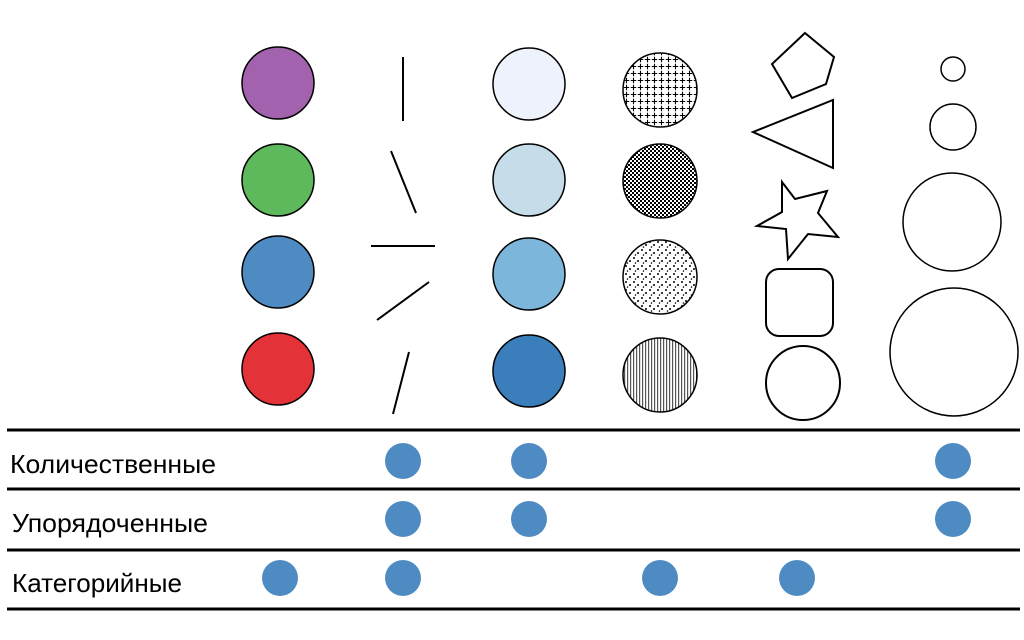 The width and height of the screenshot is (1024, 640). What do you see at coordinates (529, 371) in the screenshot?
I see `dark-circle` at bounding box center [529, 371].